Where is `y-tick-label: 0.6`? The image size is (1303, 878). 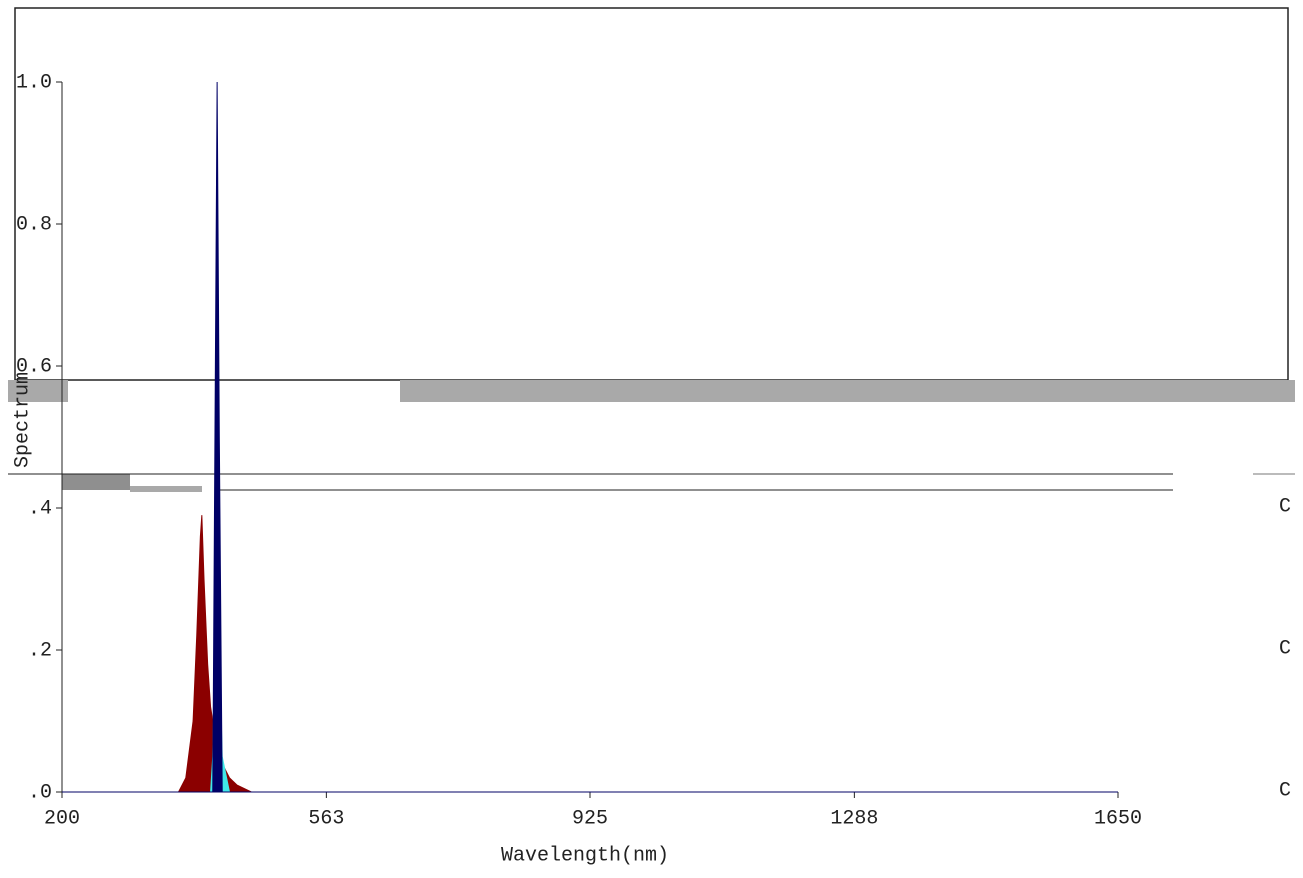 y-tick-label: 0.6 is located at coordinates (34, 366).